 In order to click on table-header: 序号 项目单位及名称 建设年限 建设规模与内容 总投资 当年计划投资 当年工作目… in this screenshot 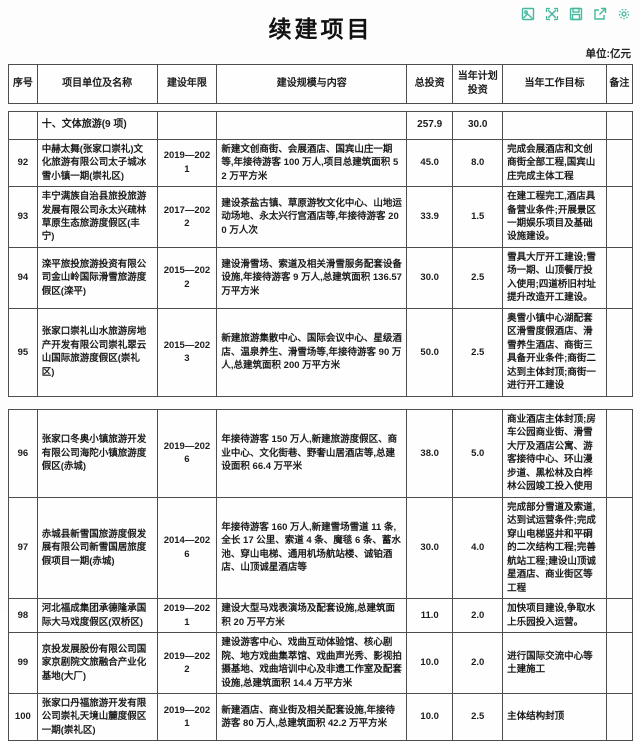, I will do `click(321, 84)`.